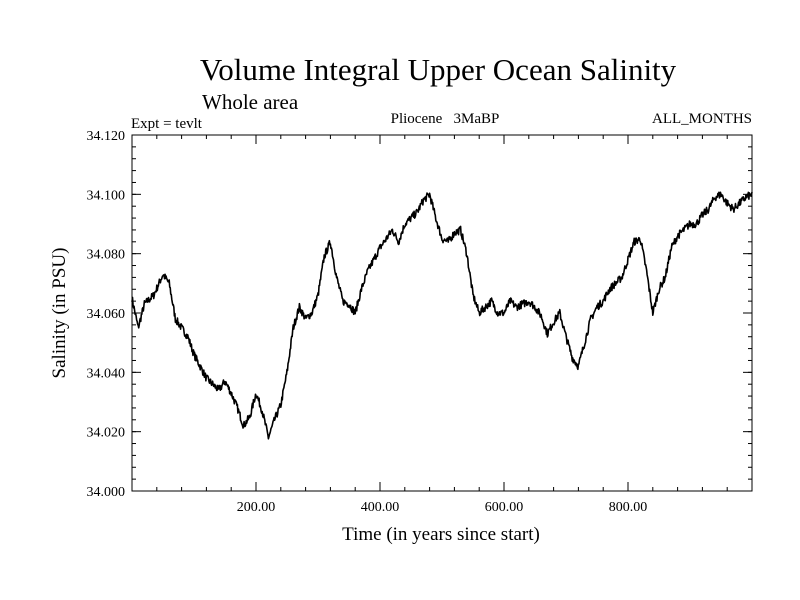 This screenshot has height=600, width=800. Describe the element at coordinates (628, 507) in the screenshot. I see `x-tick-label: 800.00` at that location.